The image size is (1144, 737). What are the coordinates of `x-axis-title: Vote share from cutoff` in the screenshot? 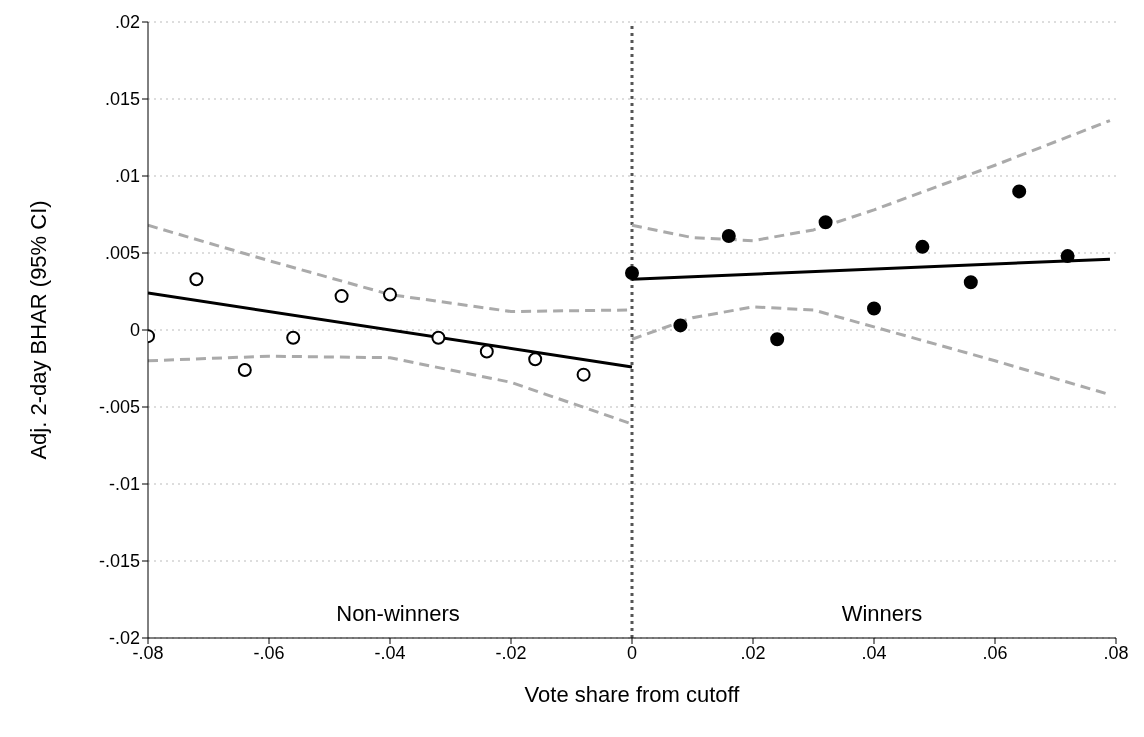 It's located at (632, 694).